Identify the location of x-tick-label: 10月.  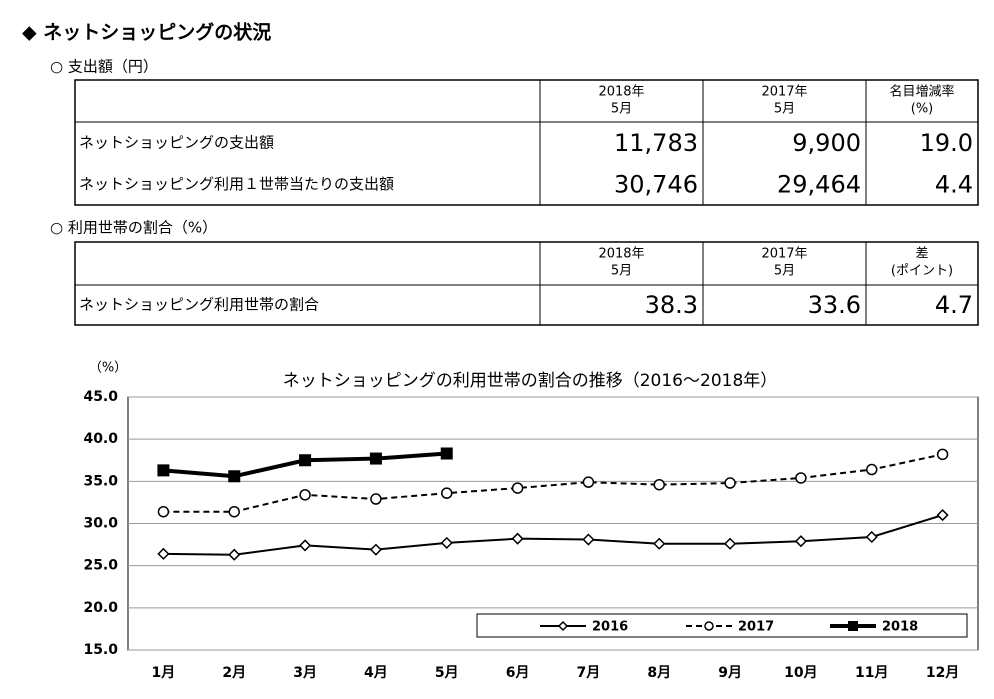
(800, 673).